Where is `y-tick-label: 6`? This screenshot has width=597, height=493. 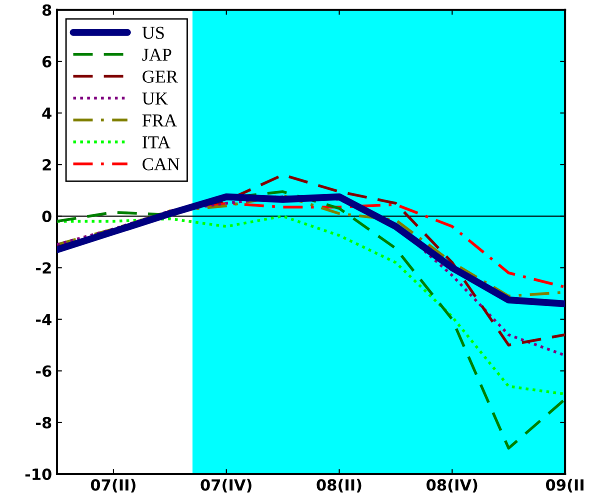 y-tick-label: 6 is located at coordinates (47, 62).